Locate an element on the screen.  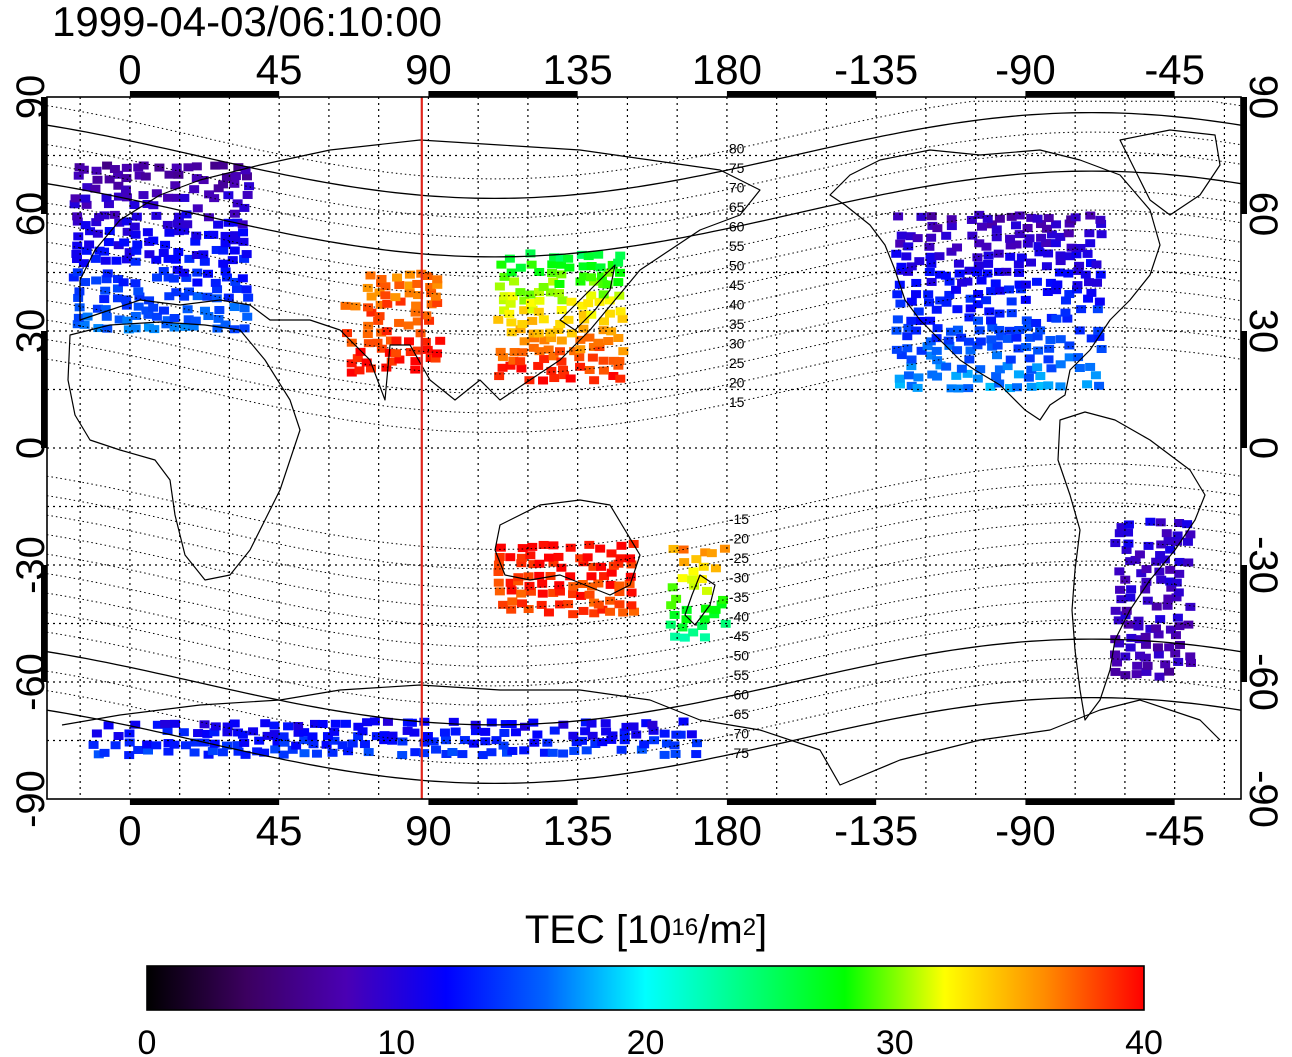
magnetic-latitude-label: 70 is located at coordinates (737, 188).